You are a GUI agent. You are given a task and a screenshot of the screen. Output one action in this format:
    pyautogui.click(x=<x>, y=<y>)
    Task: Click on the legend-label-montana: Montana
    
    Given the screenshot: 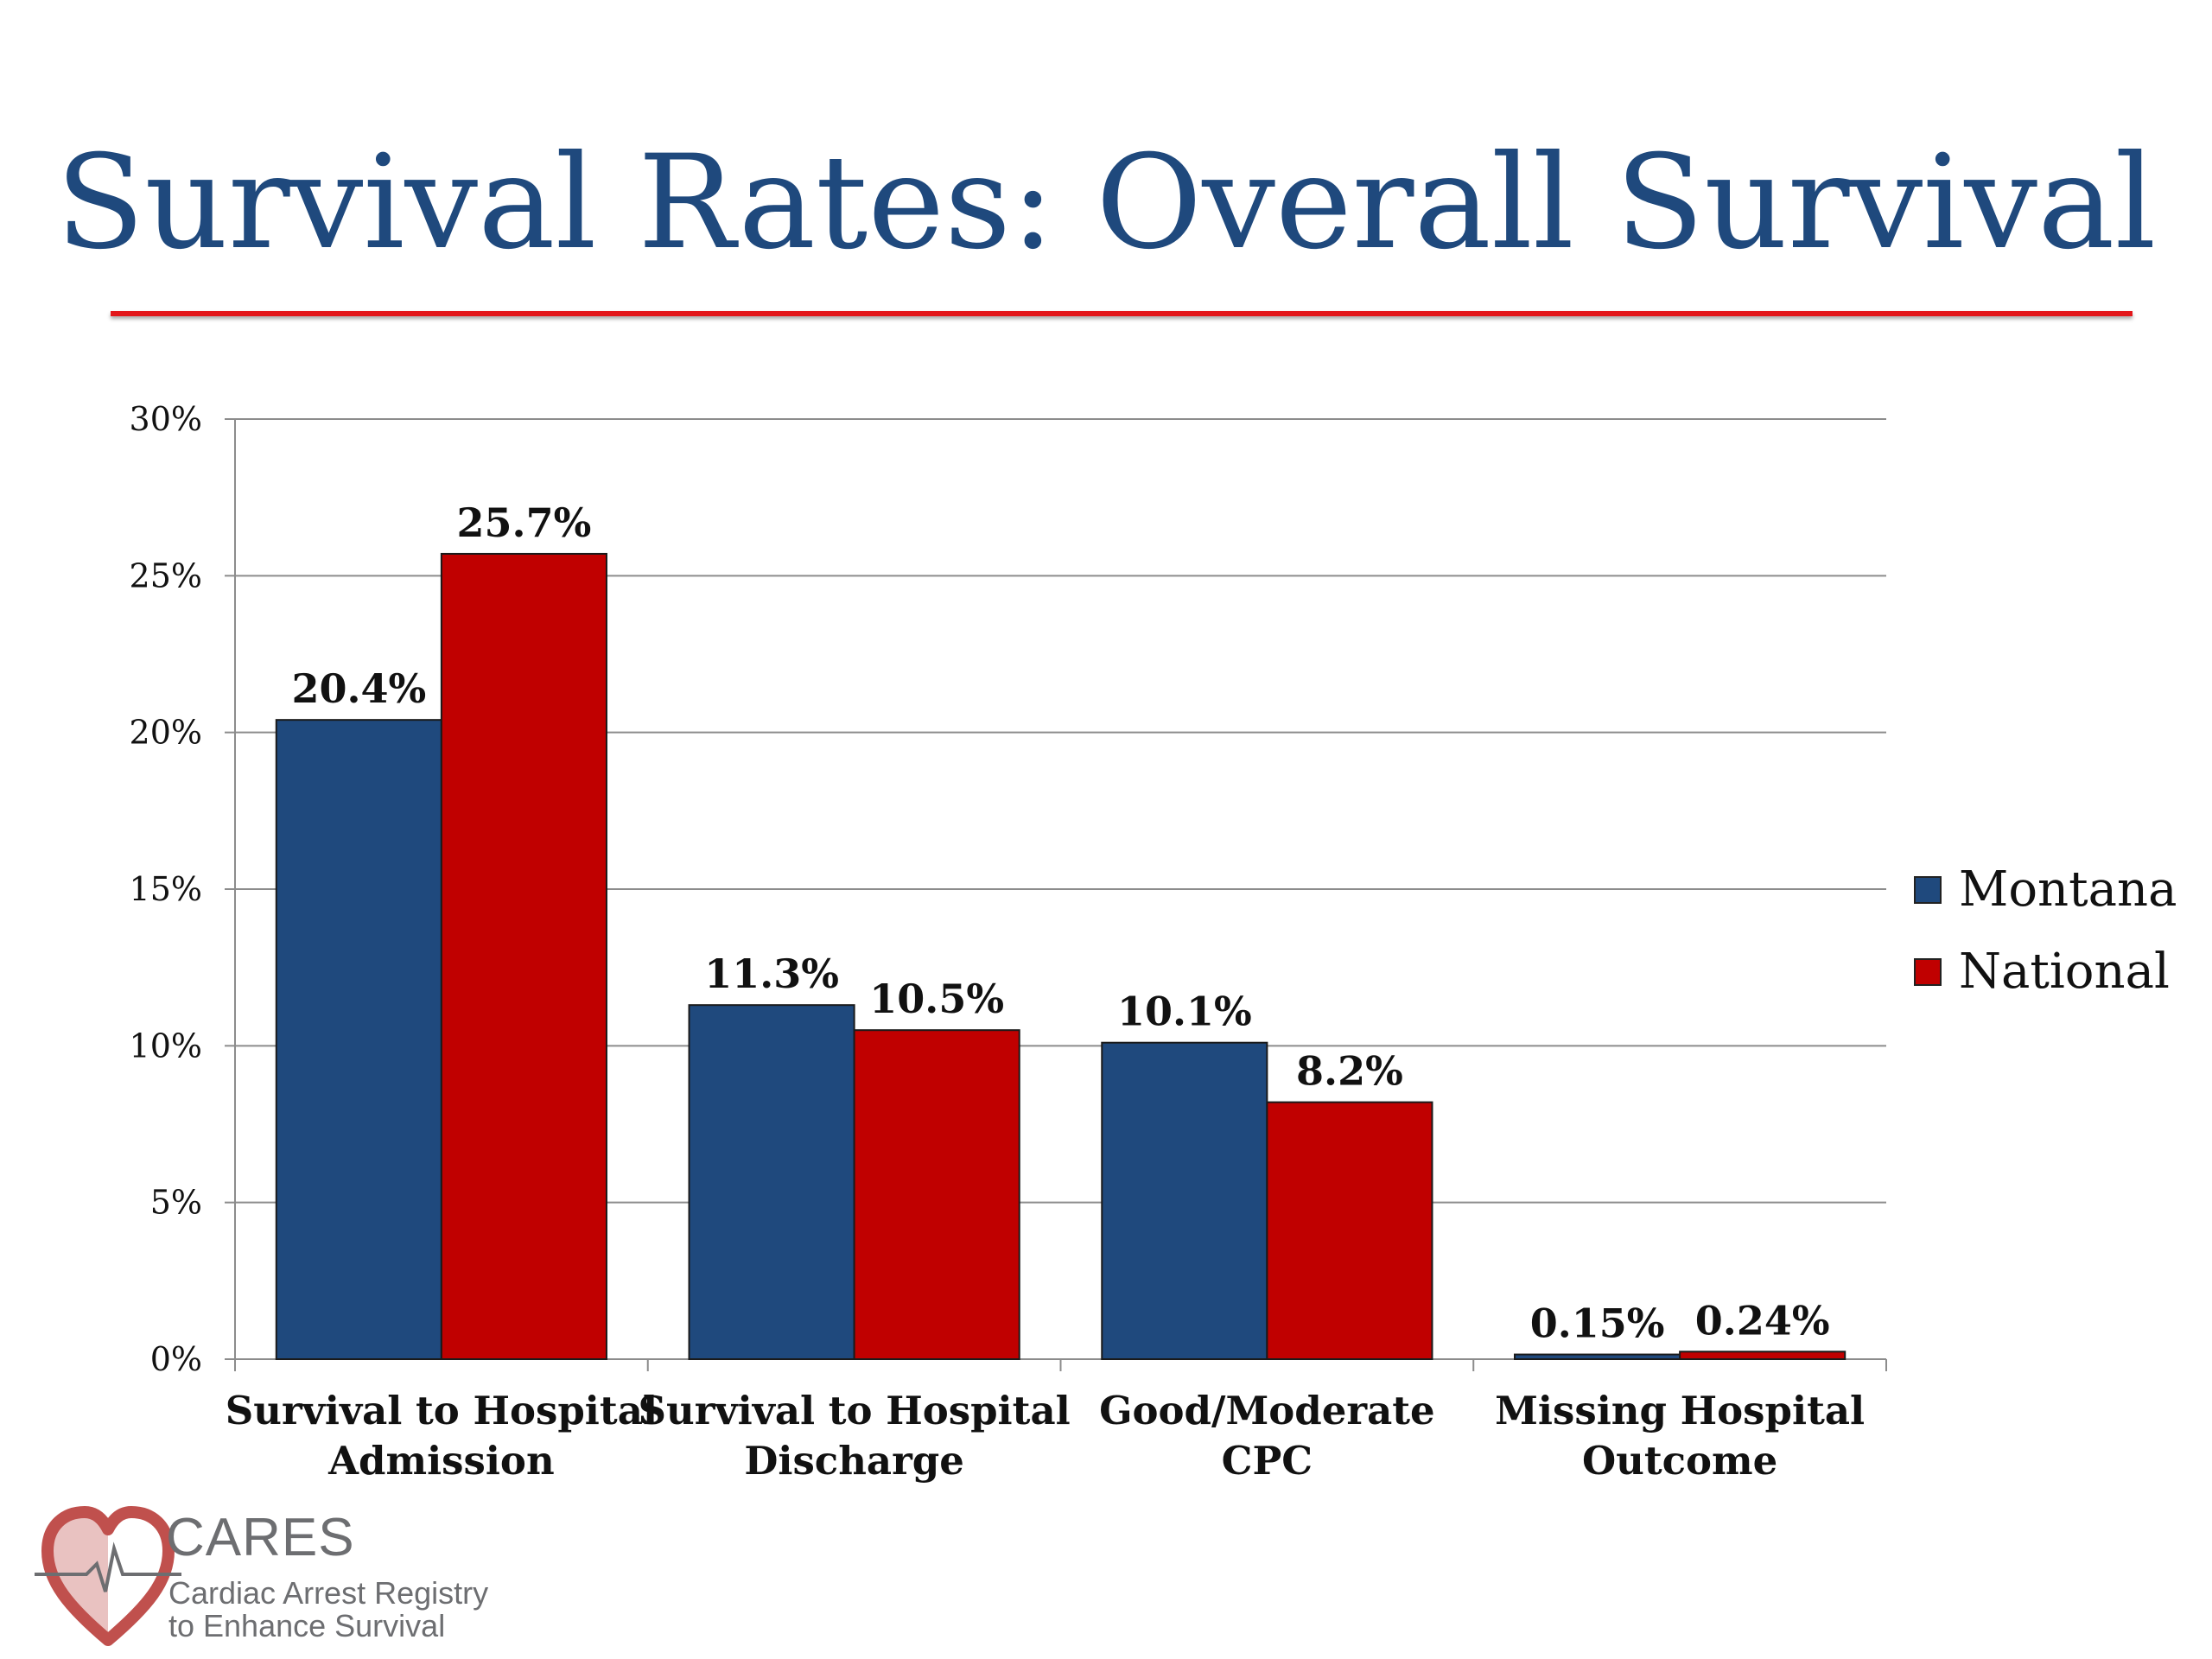 What is the action you would take?
    pyautogui.click(x=2068, y=889)
    